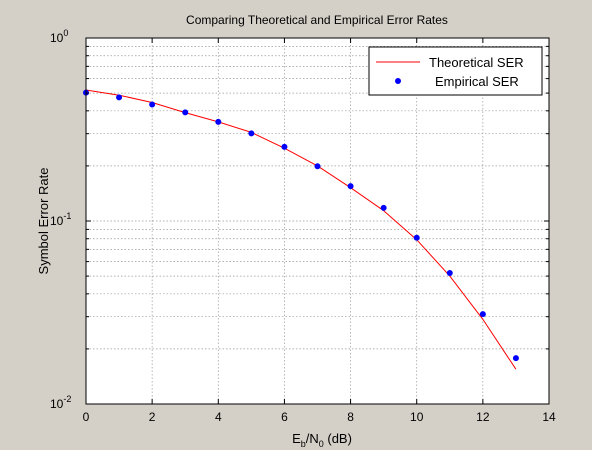 This screenshot has width=592, height=450. Describe the element at coordinates (322, 440) in the screenshot. I see `x-axis-label: Eb/N0 (dB)` at that location.